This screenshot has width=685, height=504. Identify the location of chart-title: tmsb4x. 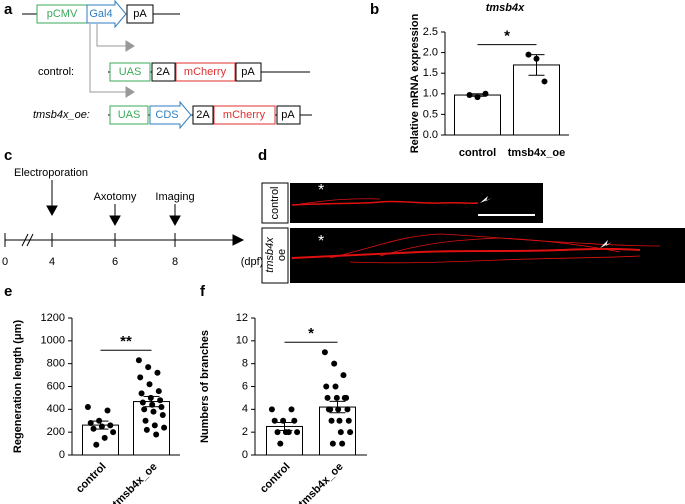
(505, 8).